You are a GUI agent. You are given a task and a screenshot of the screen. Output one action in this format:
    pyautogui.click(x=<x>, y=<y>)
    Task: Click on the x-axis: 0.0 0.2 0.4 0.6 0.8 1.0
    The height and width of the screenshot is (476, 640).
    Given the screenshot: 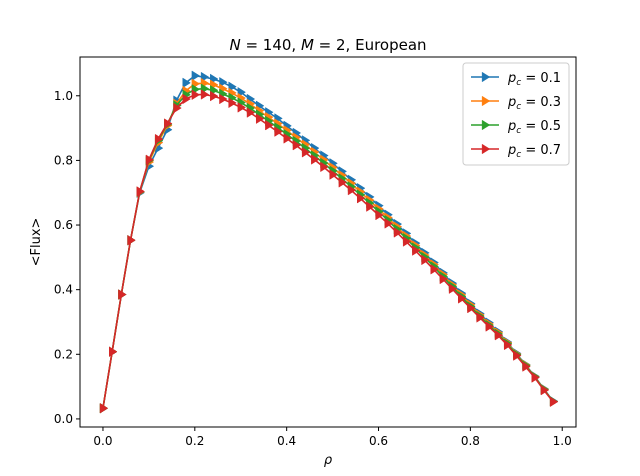 What is the action you would take?
    pyautogui.click(x=332, y=437)
    